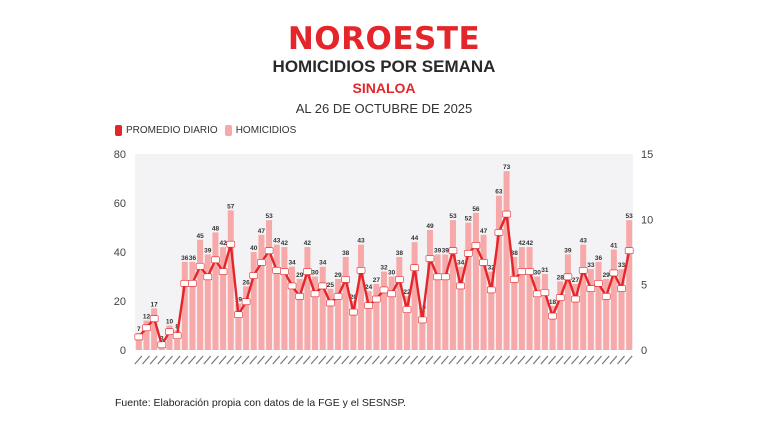  Describe the element at coordinates (384, 39) in the screenshot. I see `brand-logo: NOROESTE` at that location.